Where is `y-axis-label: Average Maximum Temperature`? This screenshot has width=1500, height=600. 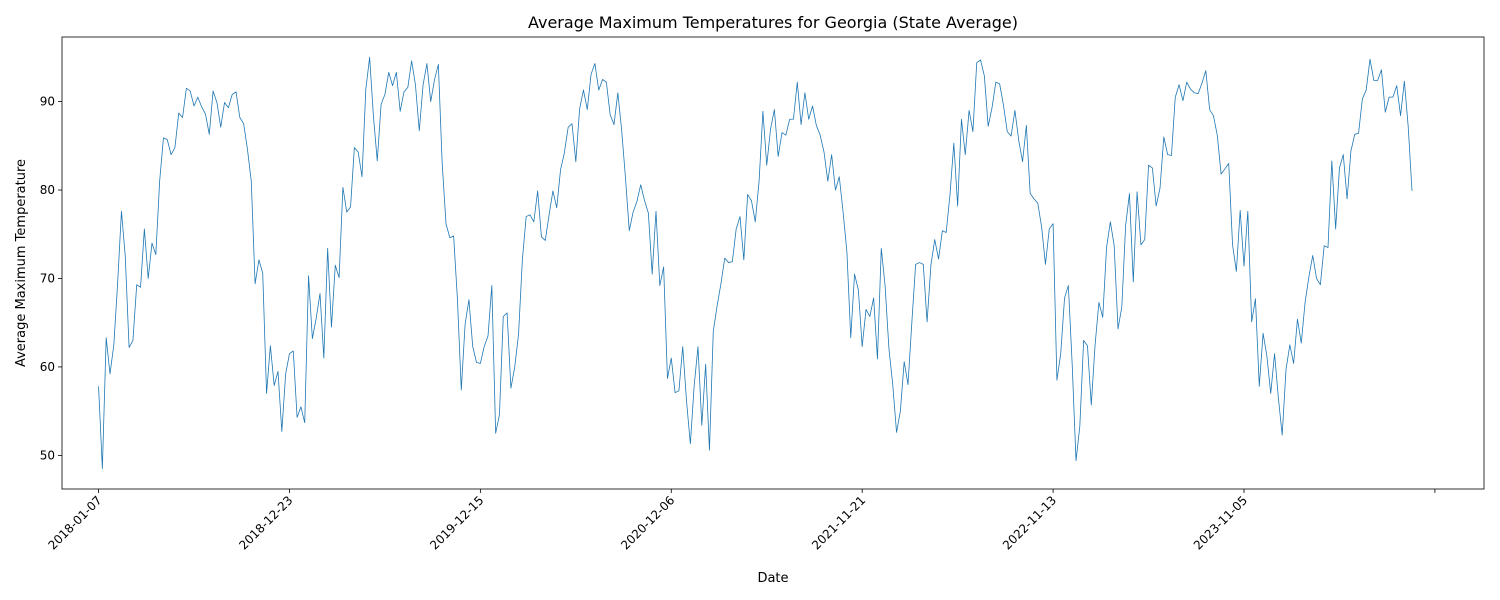
y-axis-label: Average Maximum Temperature is located at coordinates (21, 263).